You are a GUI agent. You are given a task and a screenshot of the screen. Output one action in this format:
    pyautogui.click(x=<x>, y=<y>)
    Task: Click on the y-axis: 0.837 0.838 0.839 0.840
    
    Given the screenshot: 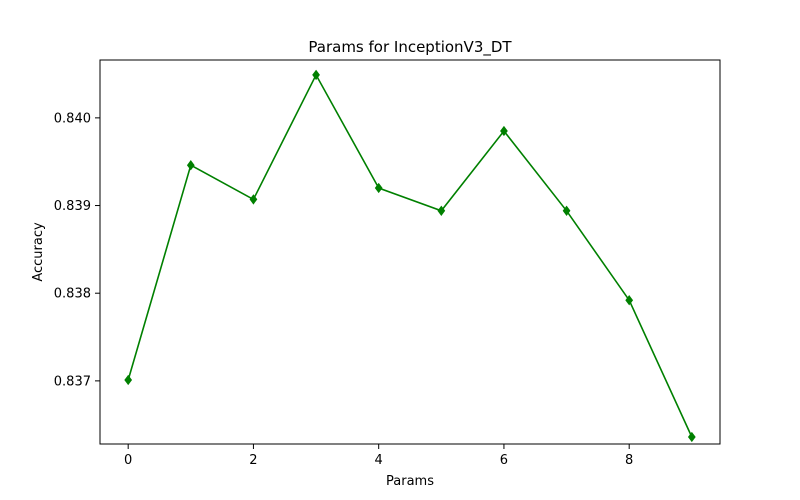 What is the action you would take?
    pyautogui.click(x=77, y=250)
    